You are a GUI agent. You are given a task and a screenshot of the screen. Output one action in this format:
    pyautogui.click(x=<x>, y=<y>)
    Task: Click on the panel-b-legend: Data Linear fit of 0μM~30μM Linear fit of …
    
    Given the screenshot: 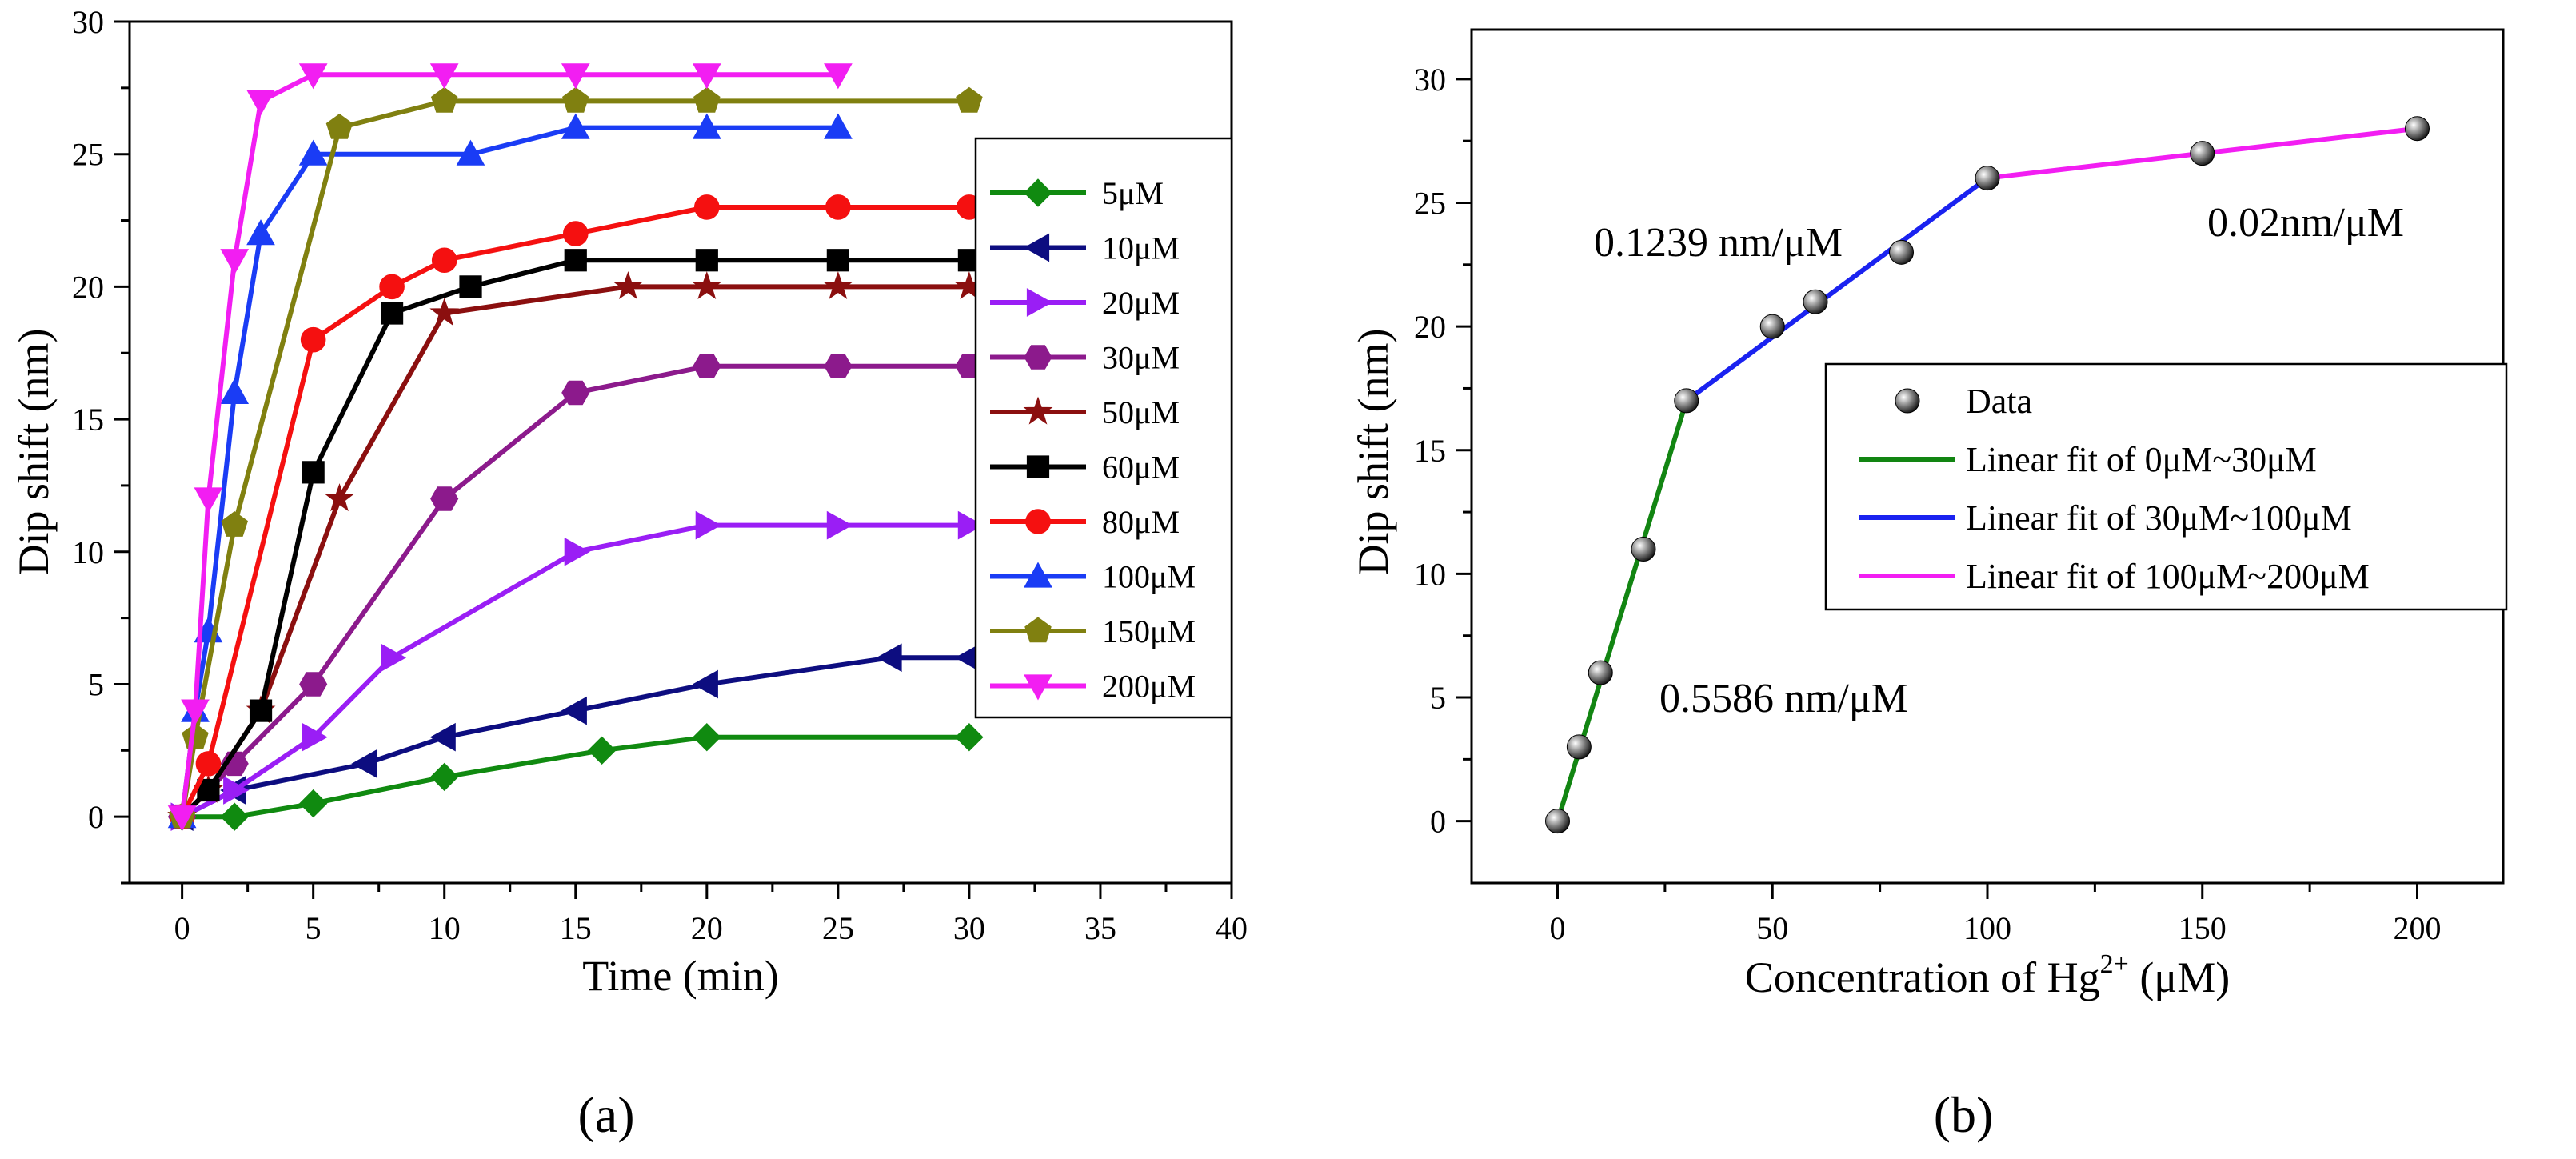 What is the action you would take?
    pyautogui.click(x=2166, y=486)
    